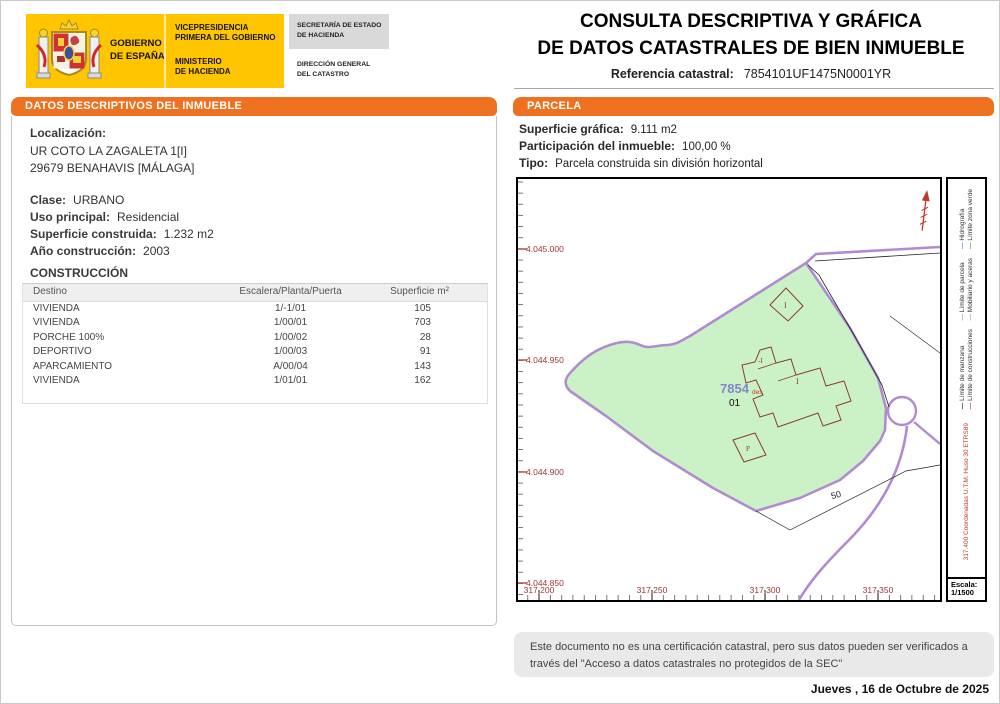  I want to click on legend-item-limite-manzana: — Límite de manzana, so click(962, 378).